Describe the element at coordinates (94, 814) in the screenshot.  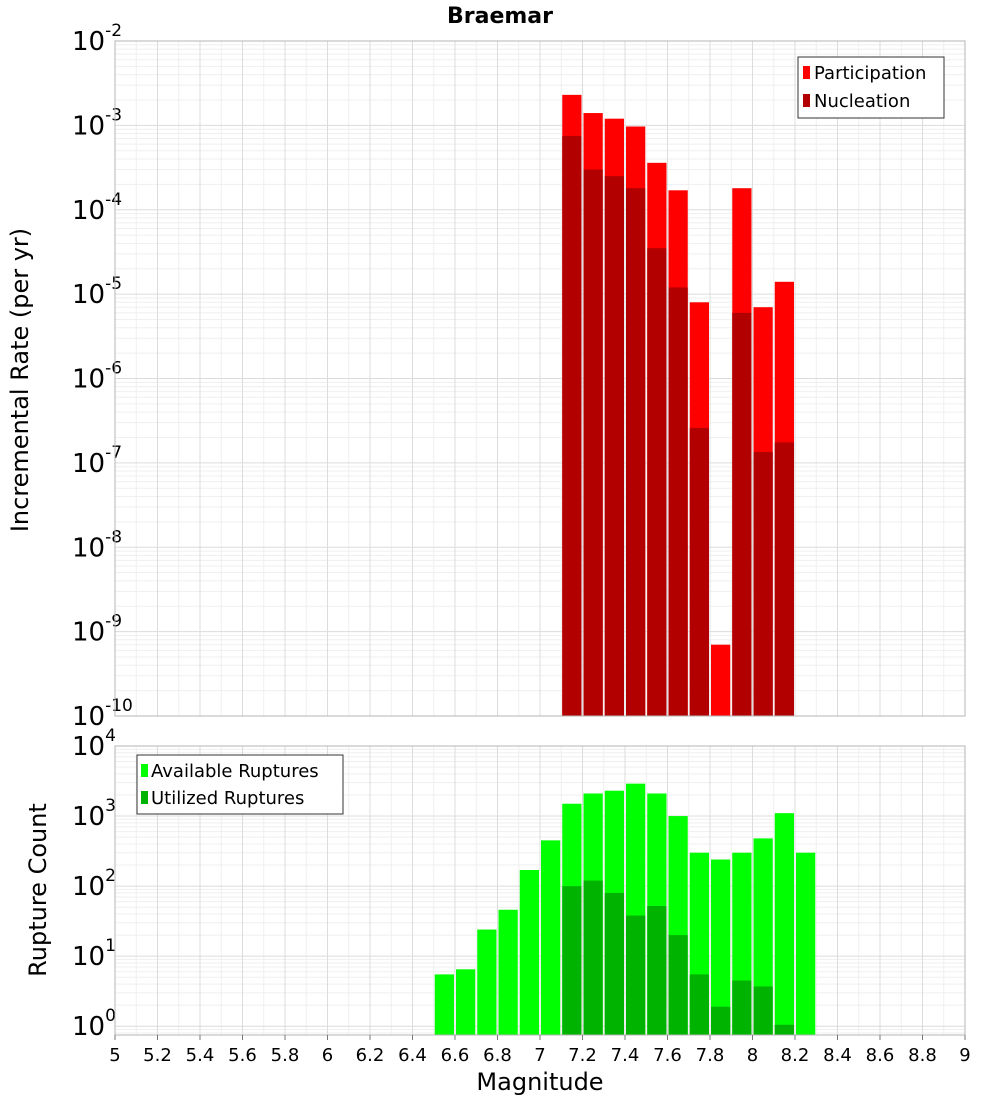
I see `y-tick-label: 10³` at that location.